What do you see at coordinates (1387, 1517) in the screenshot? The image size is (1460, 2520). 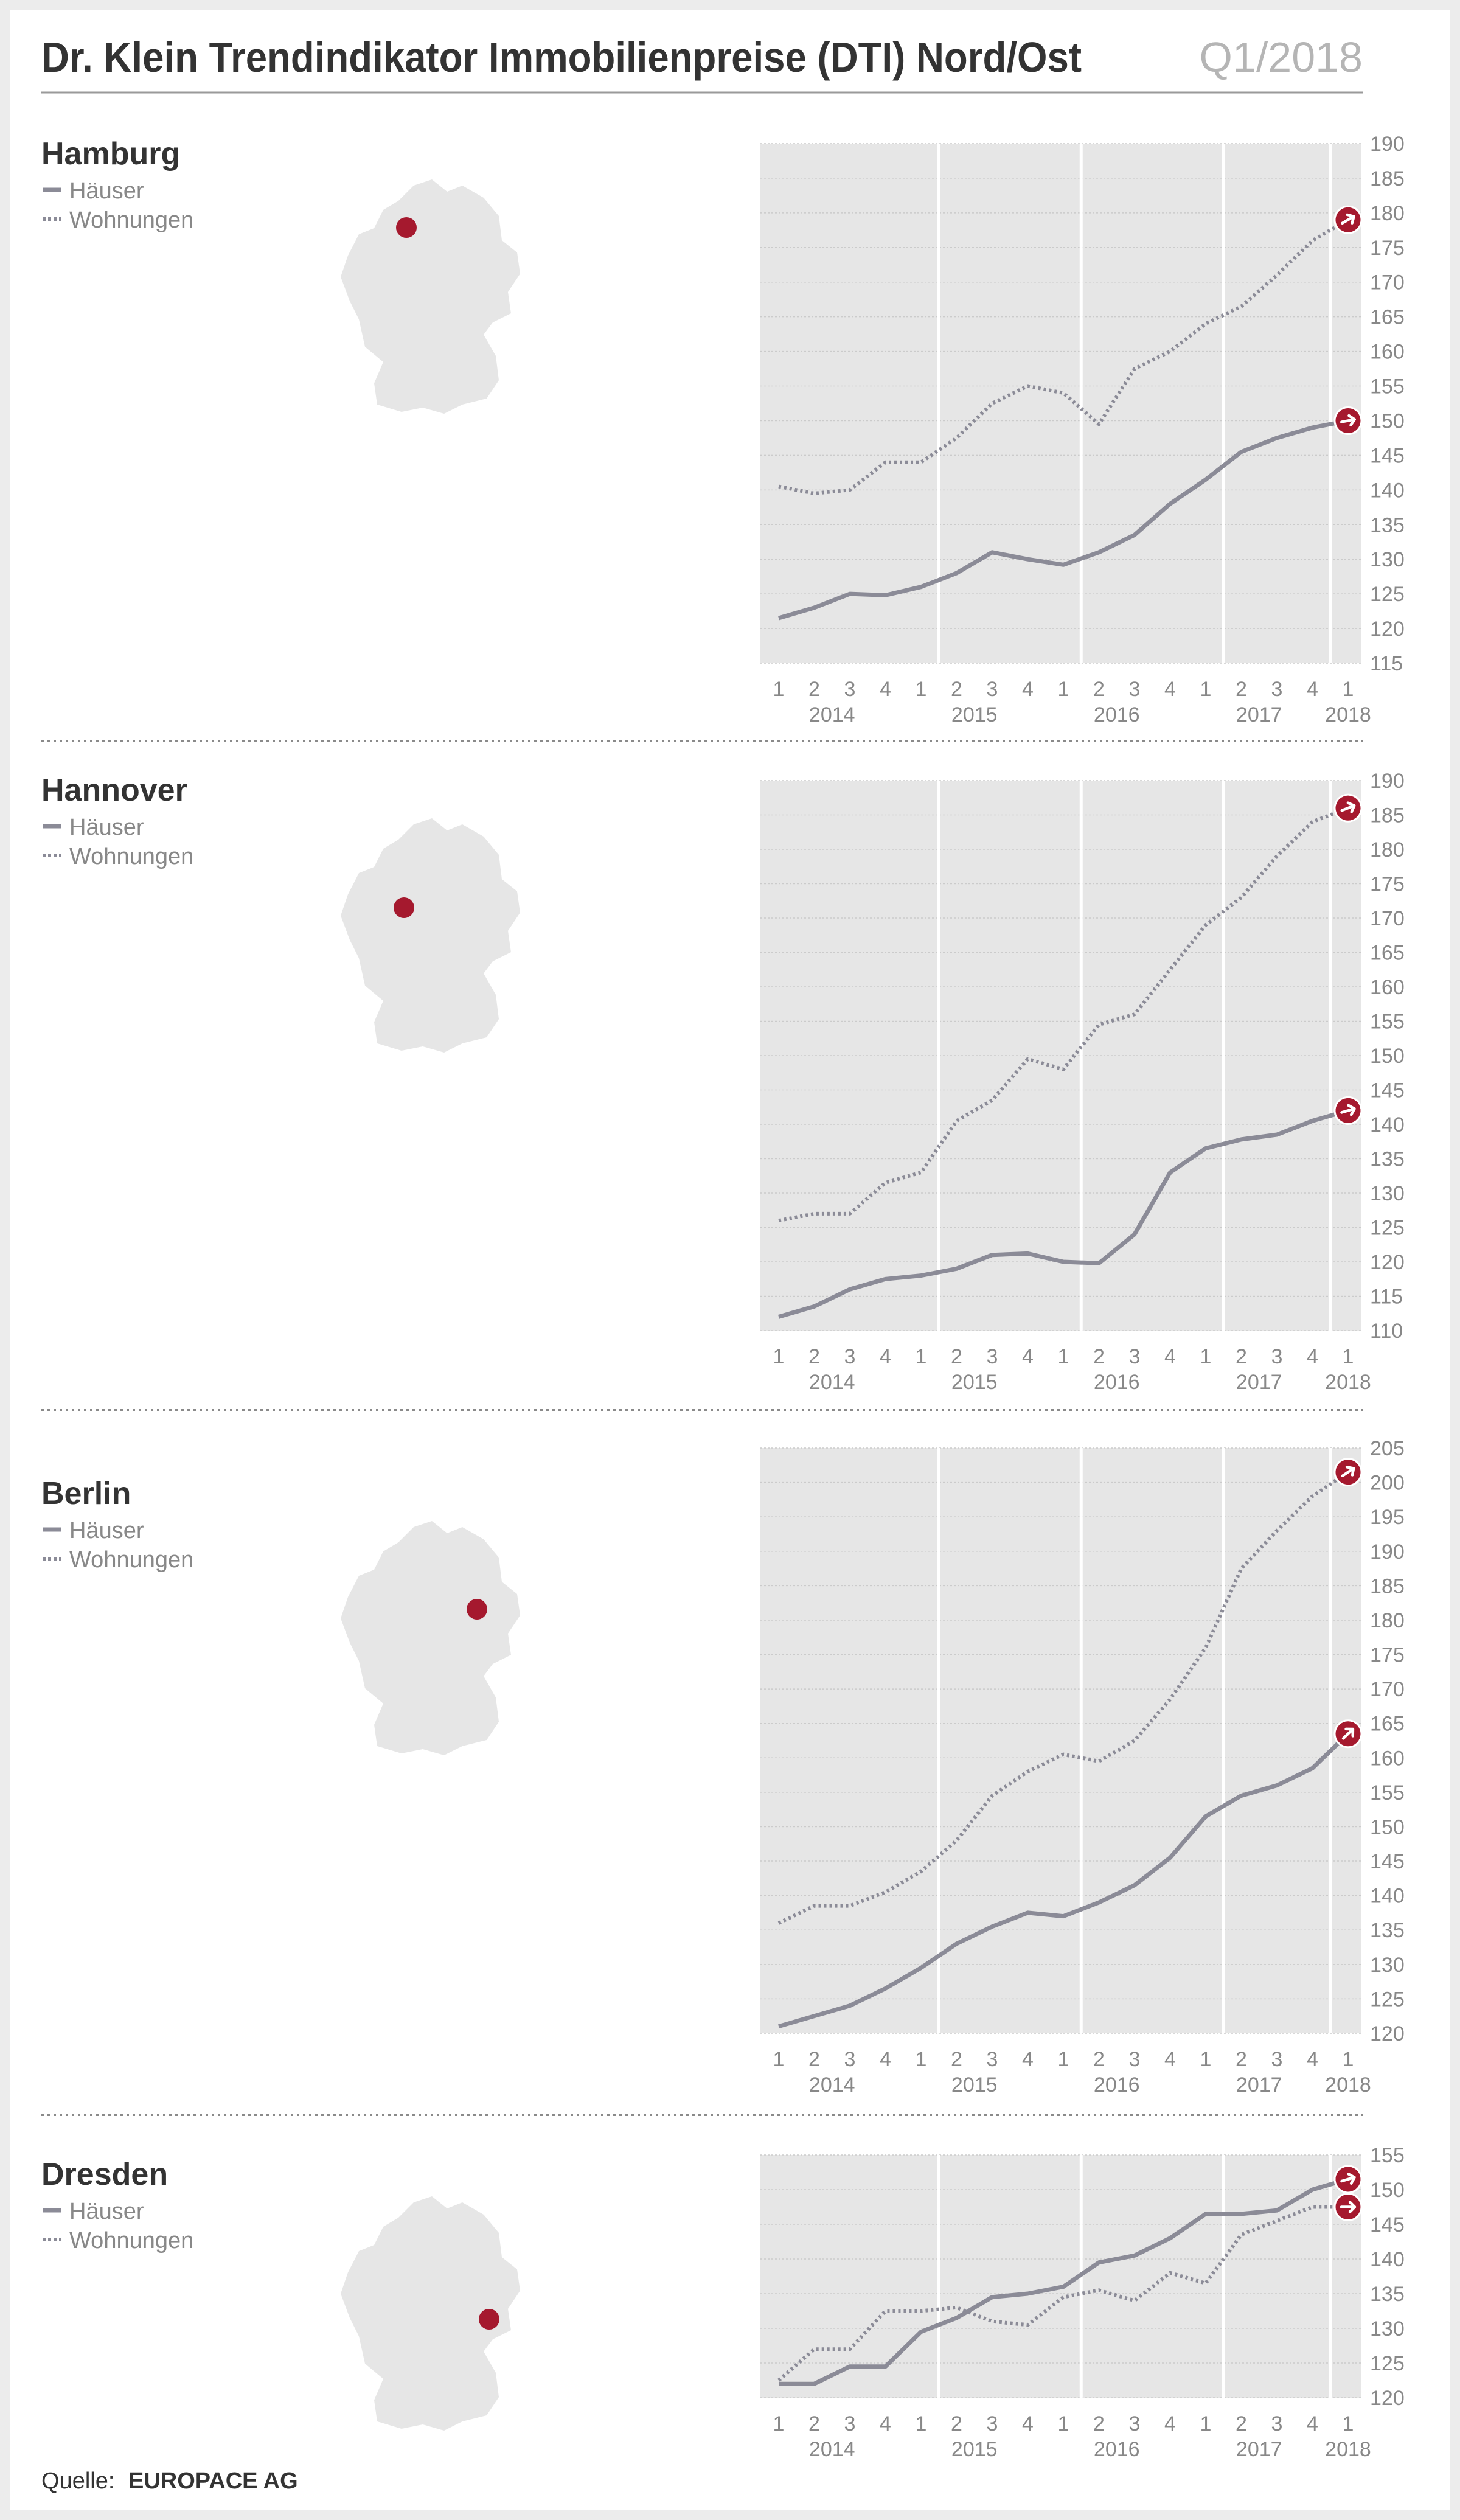 I see `y-tick-label: 195` at bounding box center [1387, 1517].